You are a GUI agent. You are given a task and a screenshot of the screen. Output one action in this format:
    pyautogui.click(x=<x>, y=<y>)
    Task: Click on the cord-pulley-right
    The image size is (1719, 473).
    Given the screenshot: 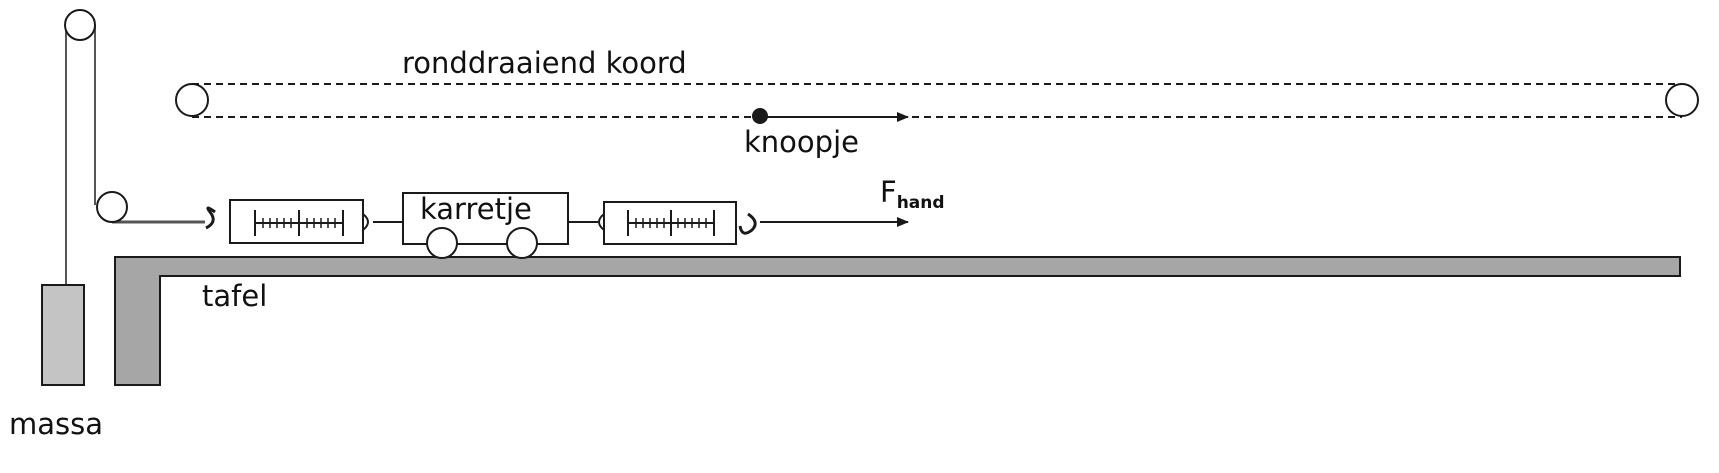 What is the action you would take?
    pyautogui.click(x=1682, y=100)
    